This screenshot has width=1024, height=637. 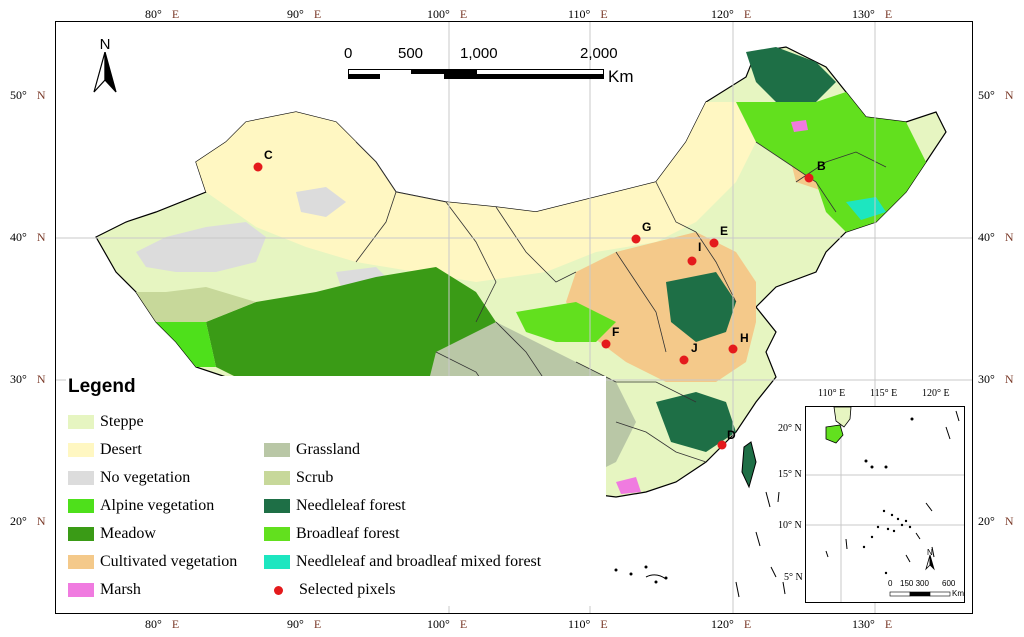 What do you see at coordinates (996, 379) in the screenshot?
I see `right-tick-30: 30° N` at bounding box center [996, 379].